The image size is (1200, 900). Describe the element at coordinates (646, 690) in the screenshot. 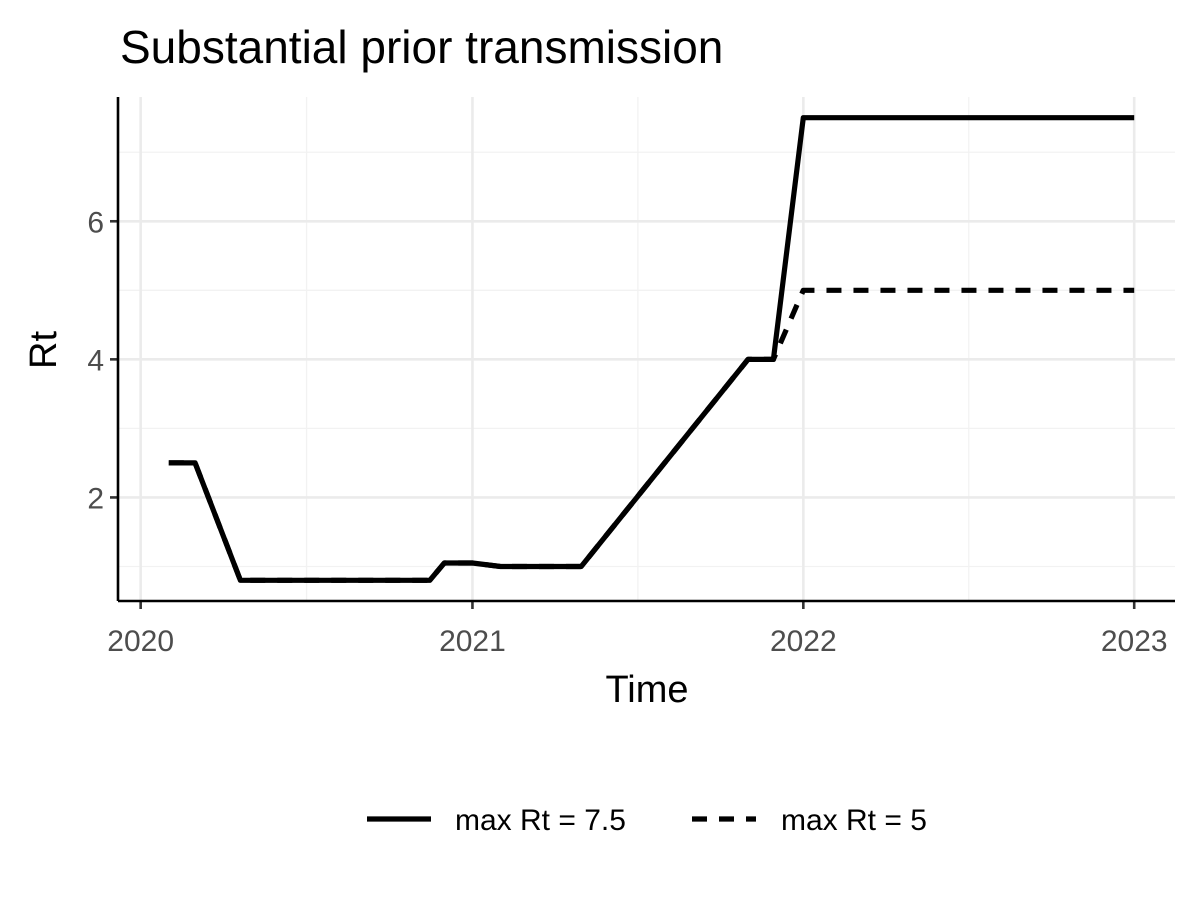

I see `x-axis-title: Time` at that location.